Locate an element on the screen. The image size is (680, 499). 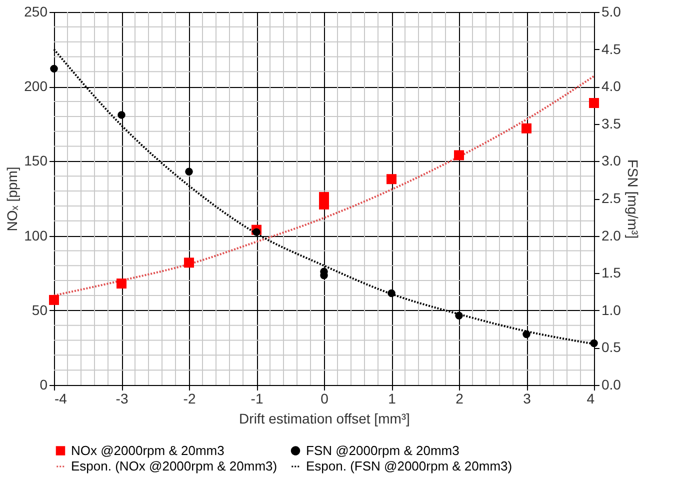
x-tick-label: 3 is located at coordinates (527, 398).